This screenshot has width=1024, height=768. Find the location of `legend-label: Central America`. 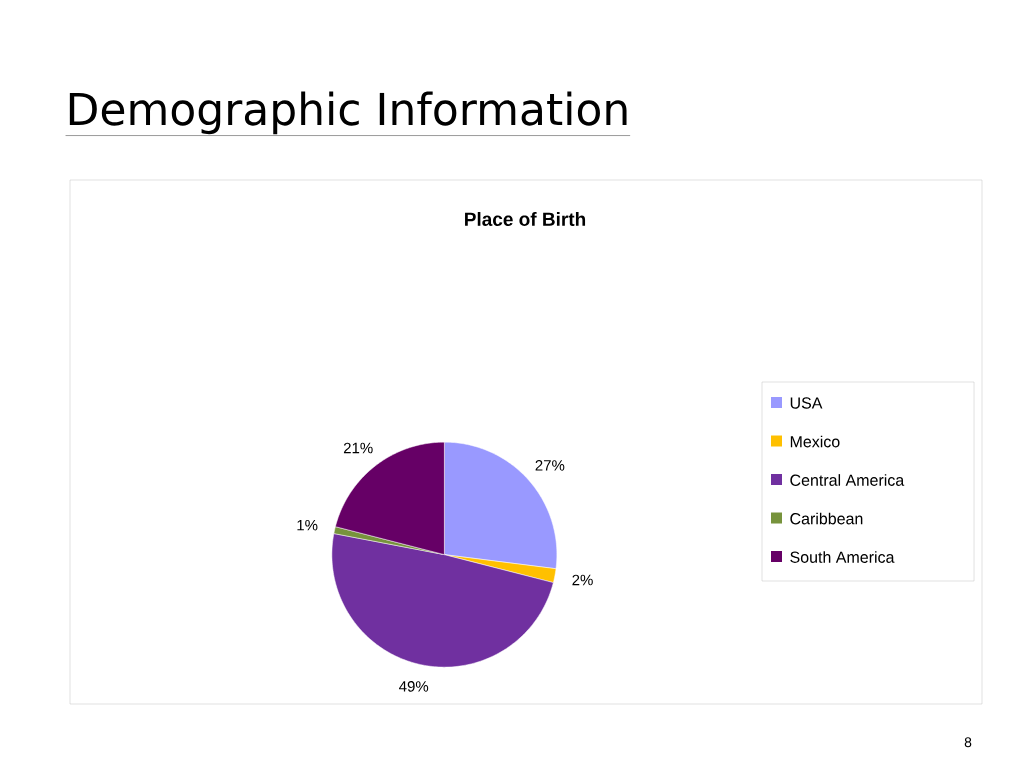

legend-label: Central America is located at coordinates (847, 480).